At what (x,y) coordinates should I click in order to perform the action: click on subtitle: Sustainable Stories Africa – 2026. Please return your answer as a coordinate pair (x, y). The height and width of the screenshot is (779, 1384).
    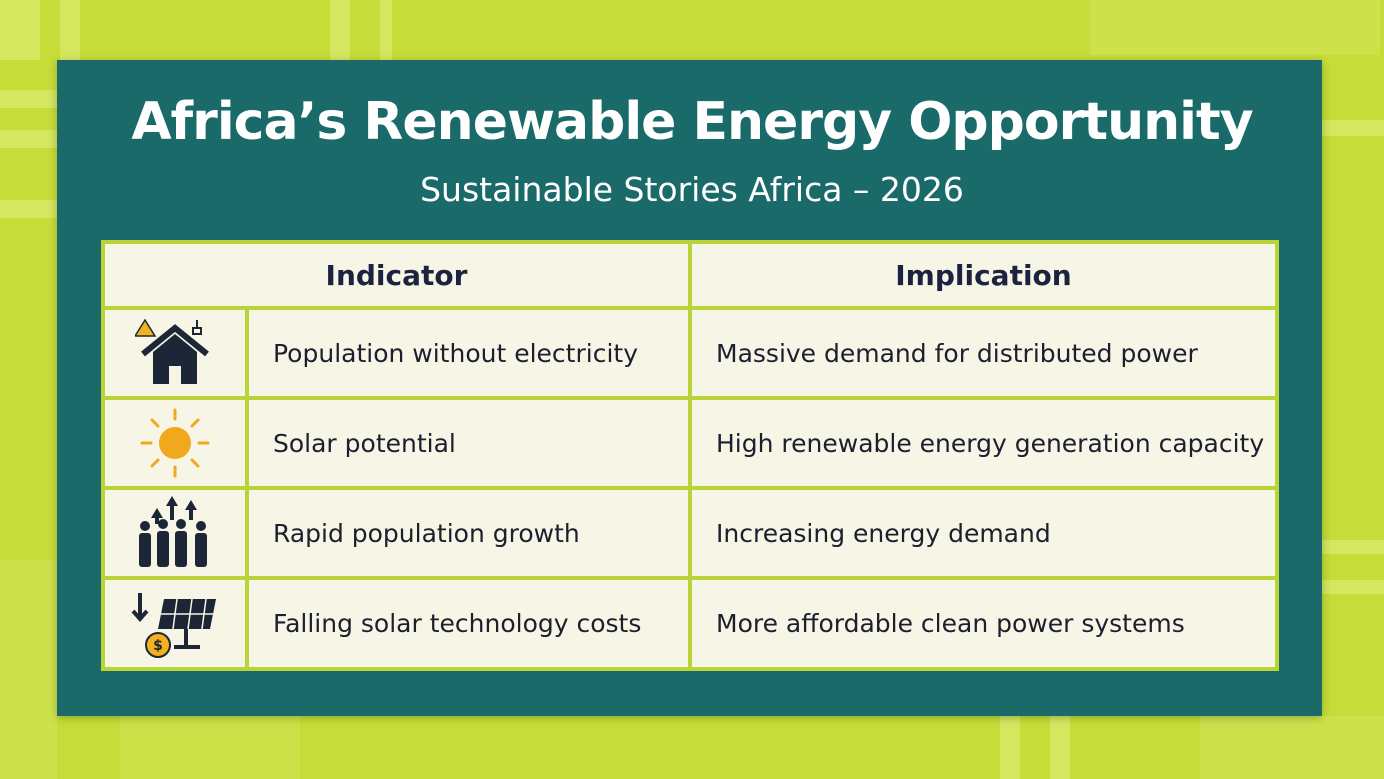
    Looking at the image, I should click on (692, 189).